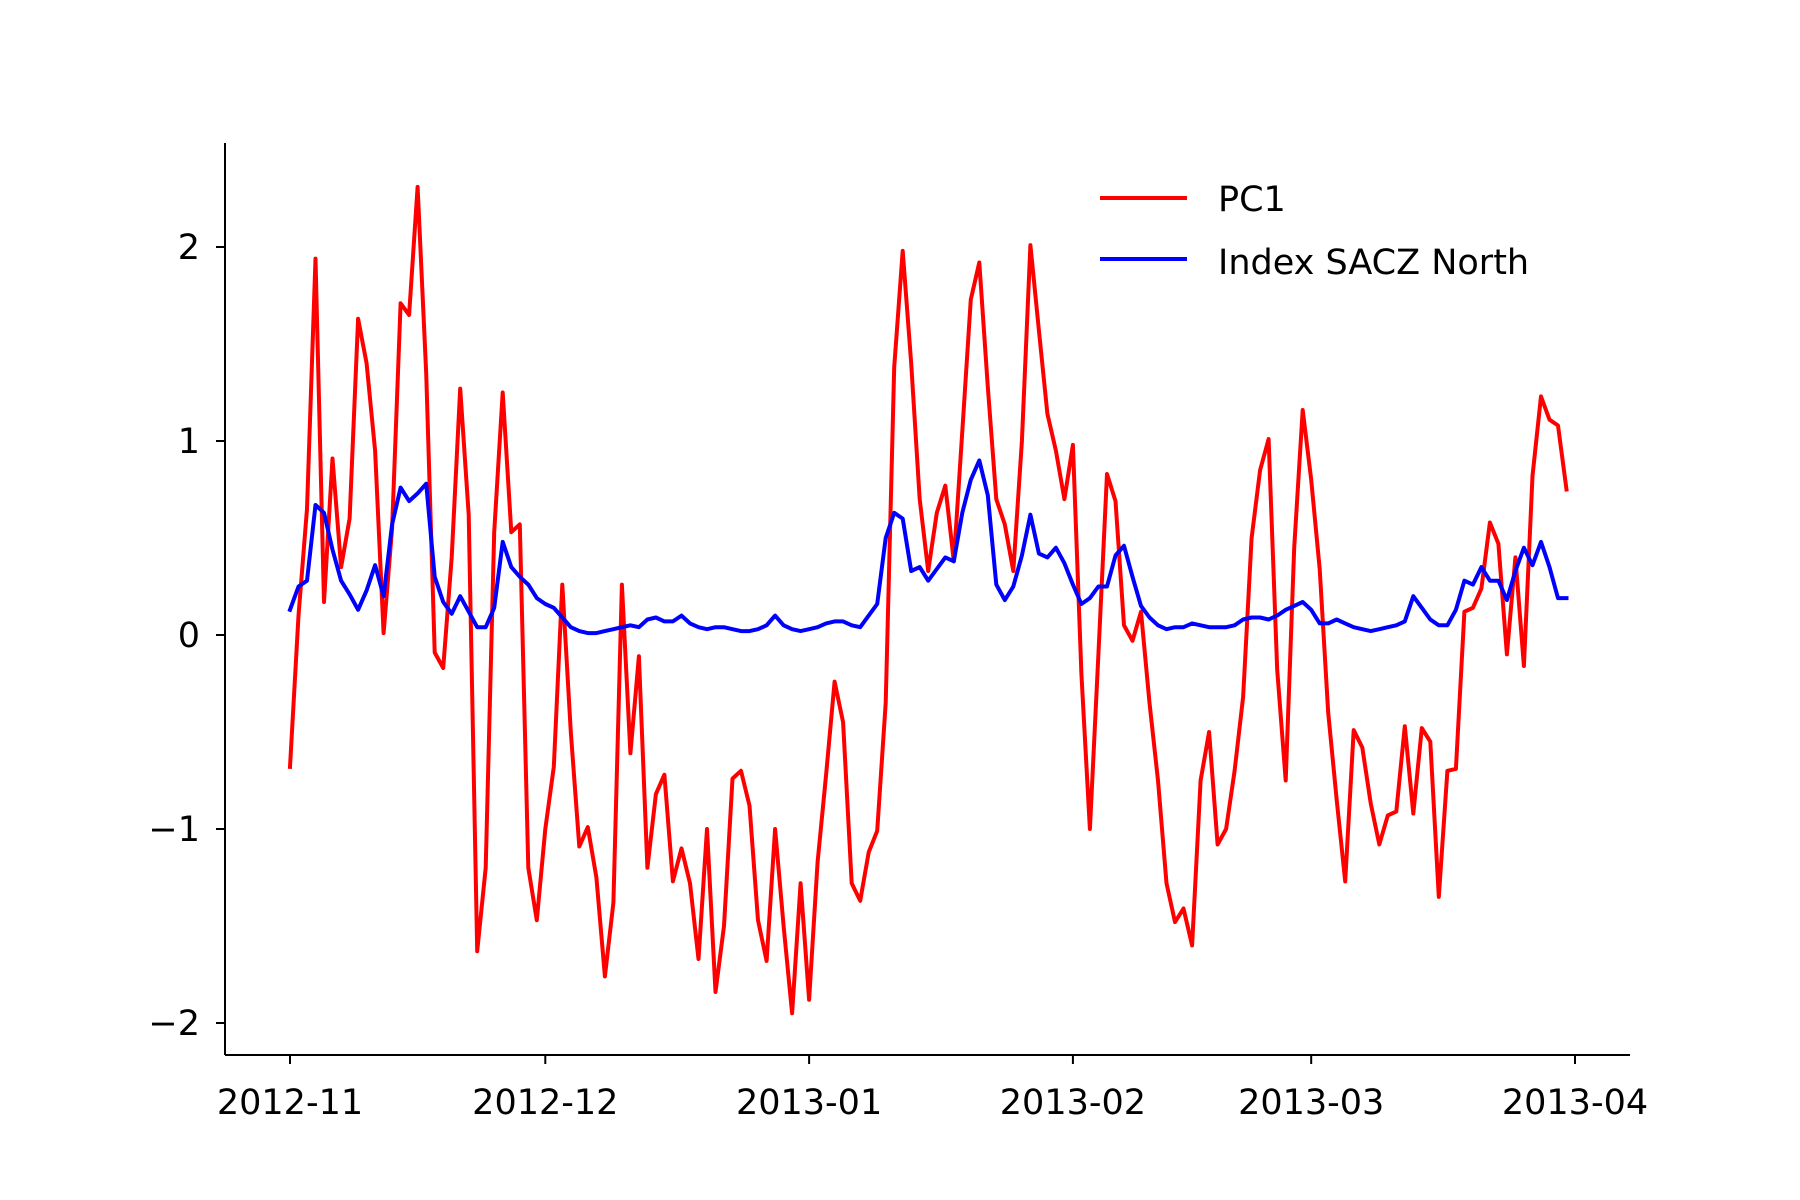 This screenshot has height=1200, width=1800. I want to click on x-tick-label: 2013-03, so click(1311, 1103).